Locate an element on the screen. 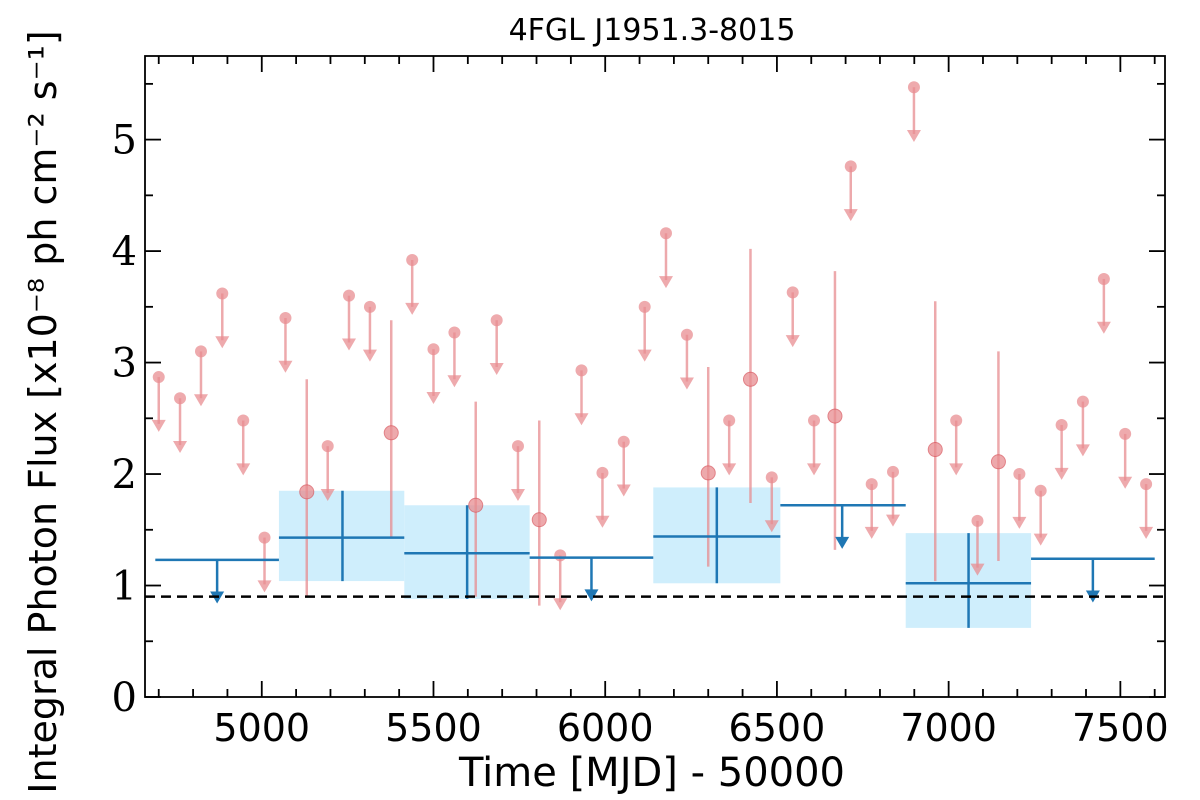 This screenshot has height=800, width=1200. y-tick-label: 3 is located at coordinates (124, 364).